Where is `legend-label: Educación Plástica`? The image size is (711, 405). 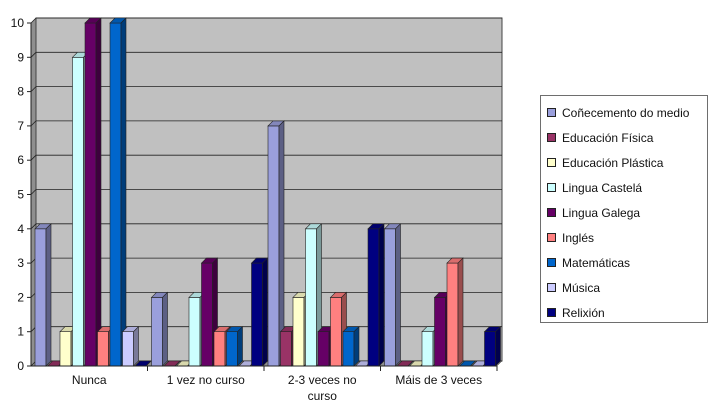 legend-label: Educación Plástica is located at coordinates (613, 162).